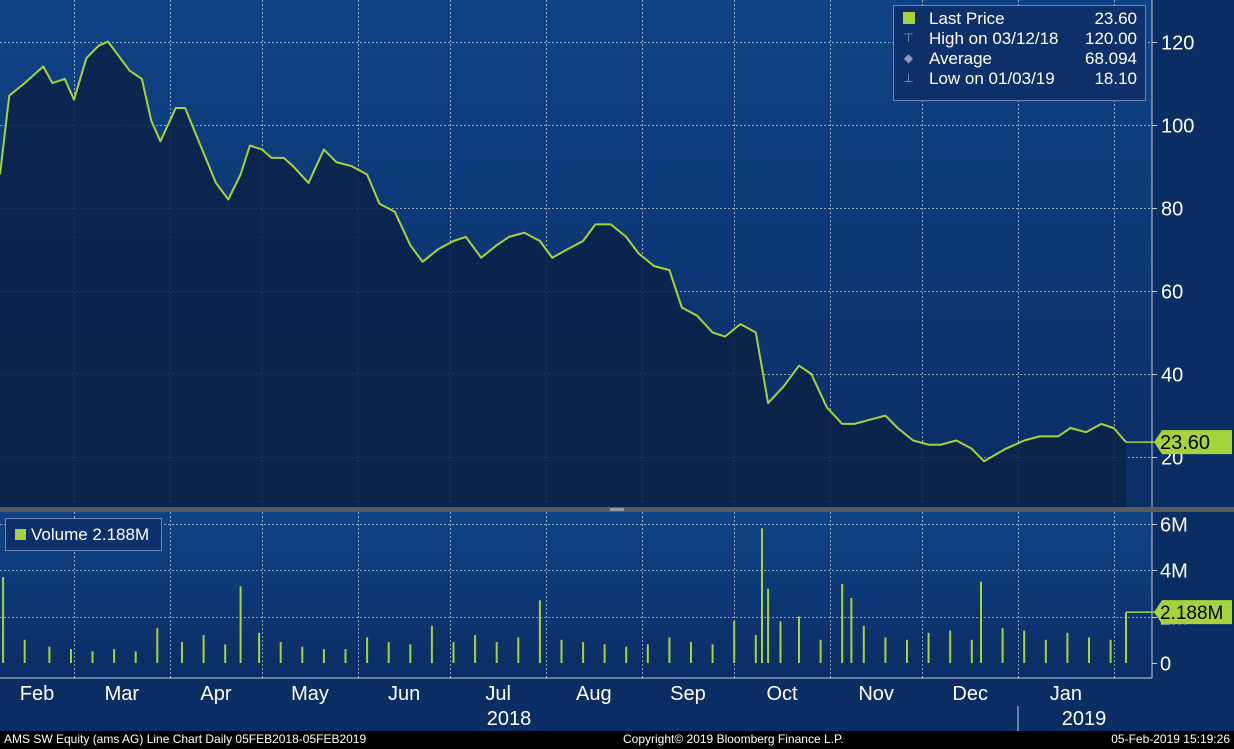 This screenshot has width=1234, height=749. What do you see at coordinates (1185, 443) in the screenshot?
I see `last-price-badge-label: 23.60` at bounding box center [1185, 443].